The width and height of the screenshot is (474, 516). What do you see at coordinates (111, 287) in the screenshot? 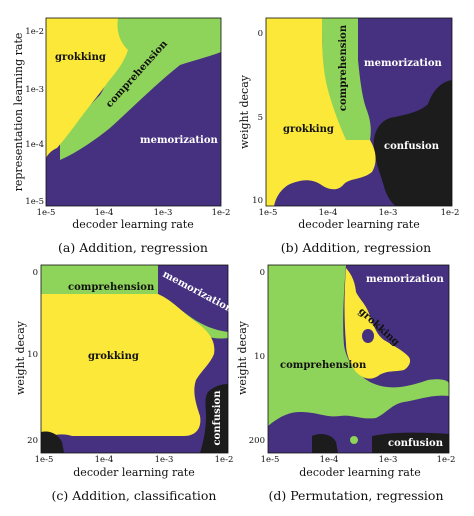
I see `panel-c-label-comprehension: comprehension` at bounding box center [111, 287].